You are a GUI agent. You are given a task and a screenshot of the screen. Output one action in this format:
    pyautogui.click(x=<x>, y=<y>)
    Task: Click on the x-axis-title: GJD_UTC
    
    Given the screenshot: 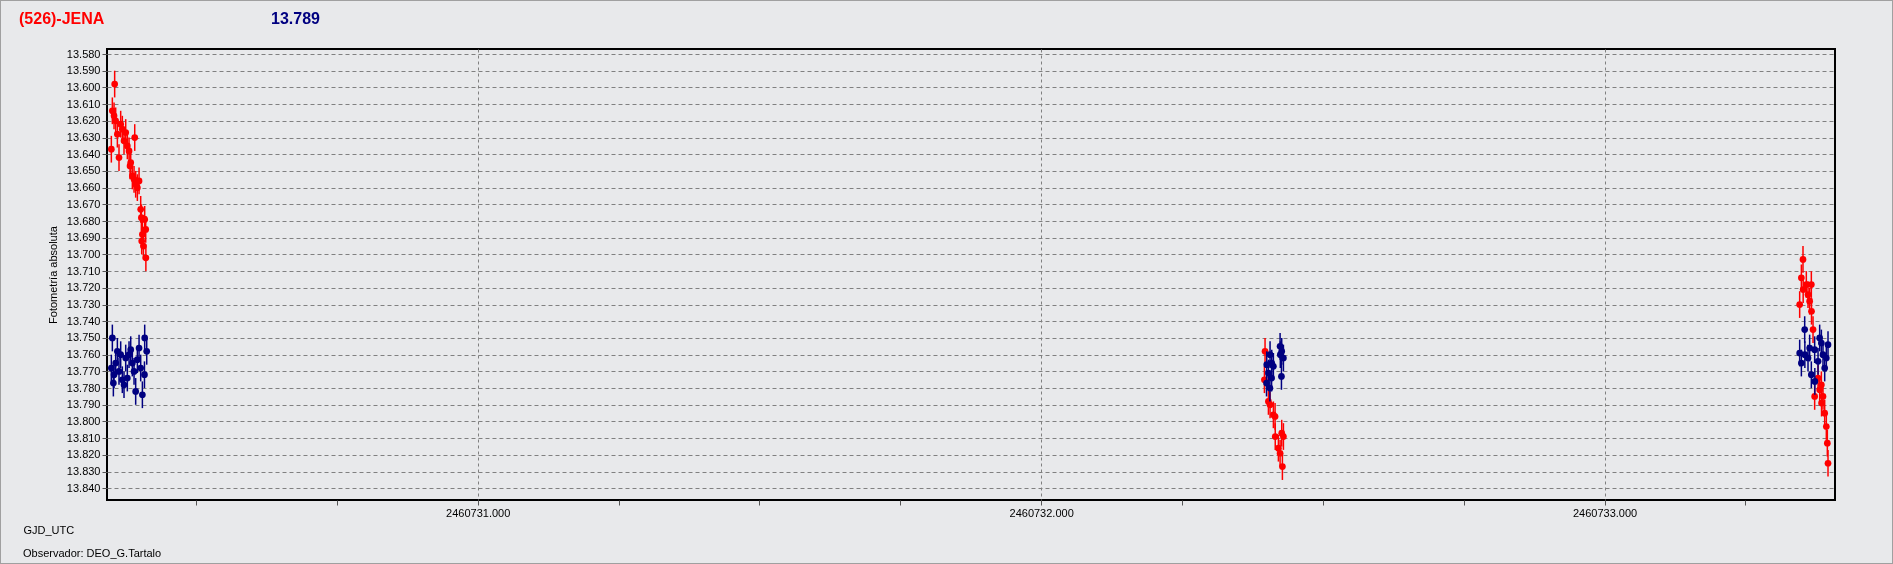 What is the action you would take?
    pyautogui.click(x=49, y=529)
    